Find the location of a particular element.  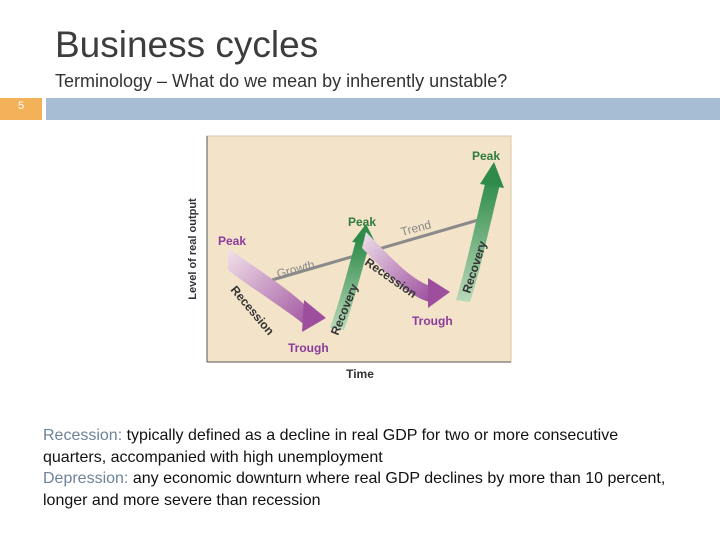

slide-number-badge is located at coordinates (21, 109).